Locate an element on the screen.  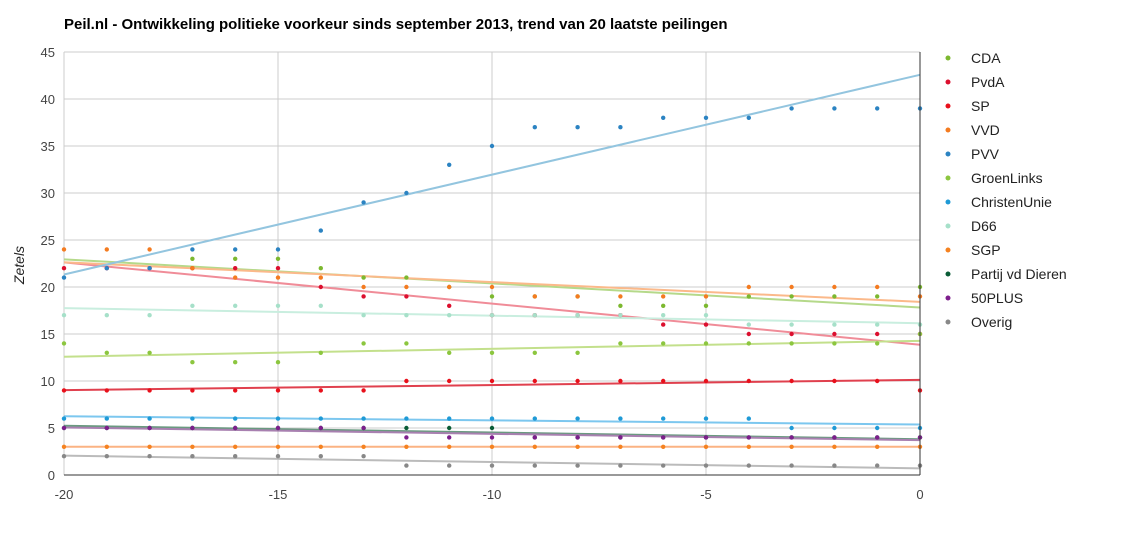
y-tick-label: 45 is located at coordinates (48, 52).